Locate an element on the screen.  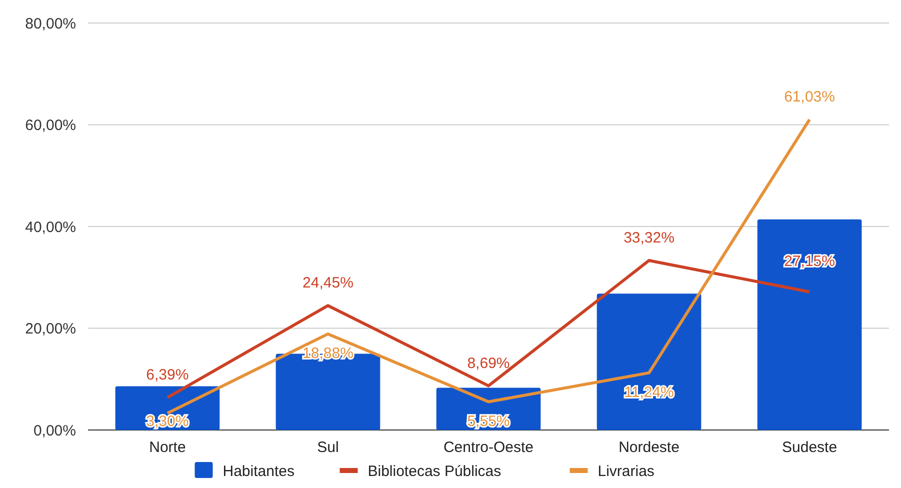
y-tick-label: 0,00% is located at coordinates (54, 431).